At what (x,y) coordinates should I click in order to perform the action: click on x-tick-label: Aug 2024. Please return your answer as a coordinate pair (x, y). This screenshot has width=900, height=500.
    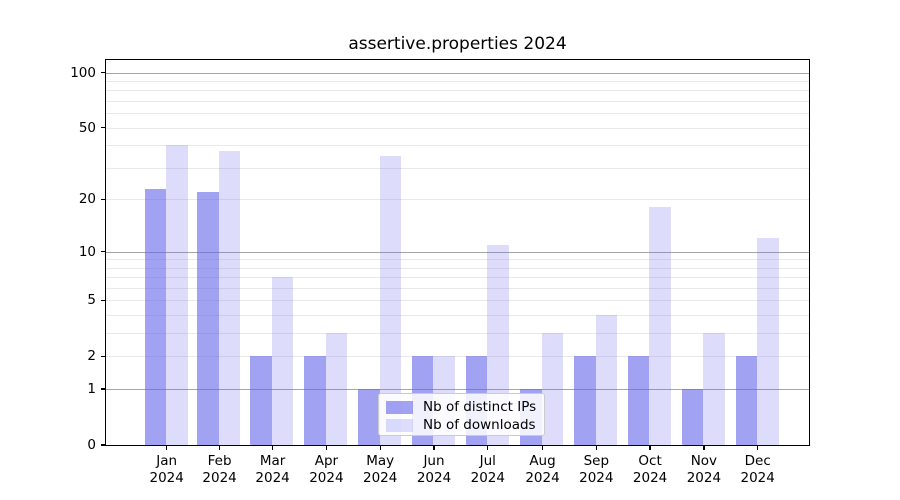
    Looking at the image, I should click on (543, 470).